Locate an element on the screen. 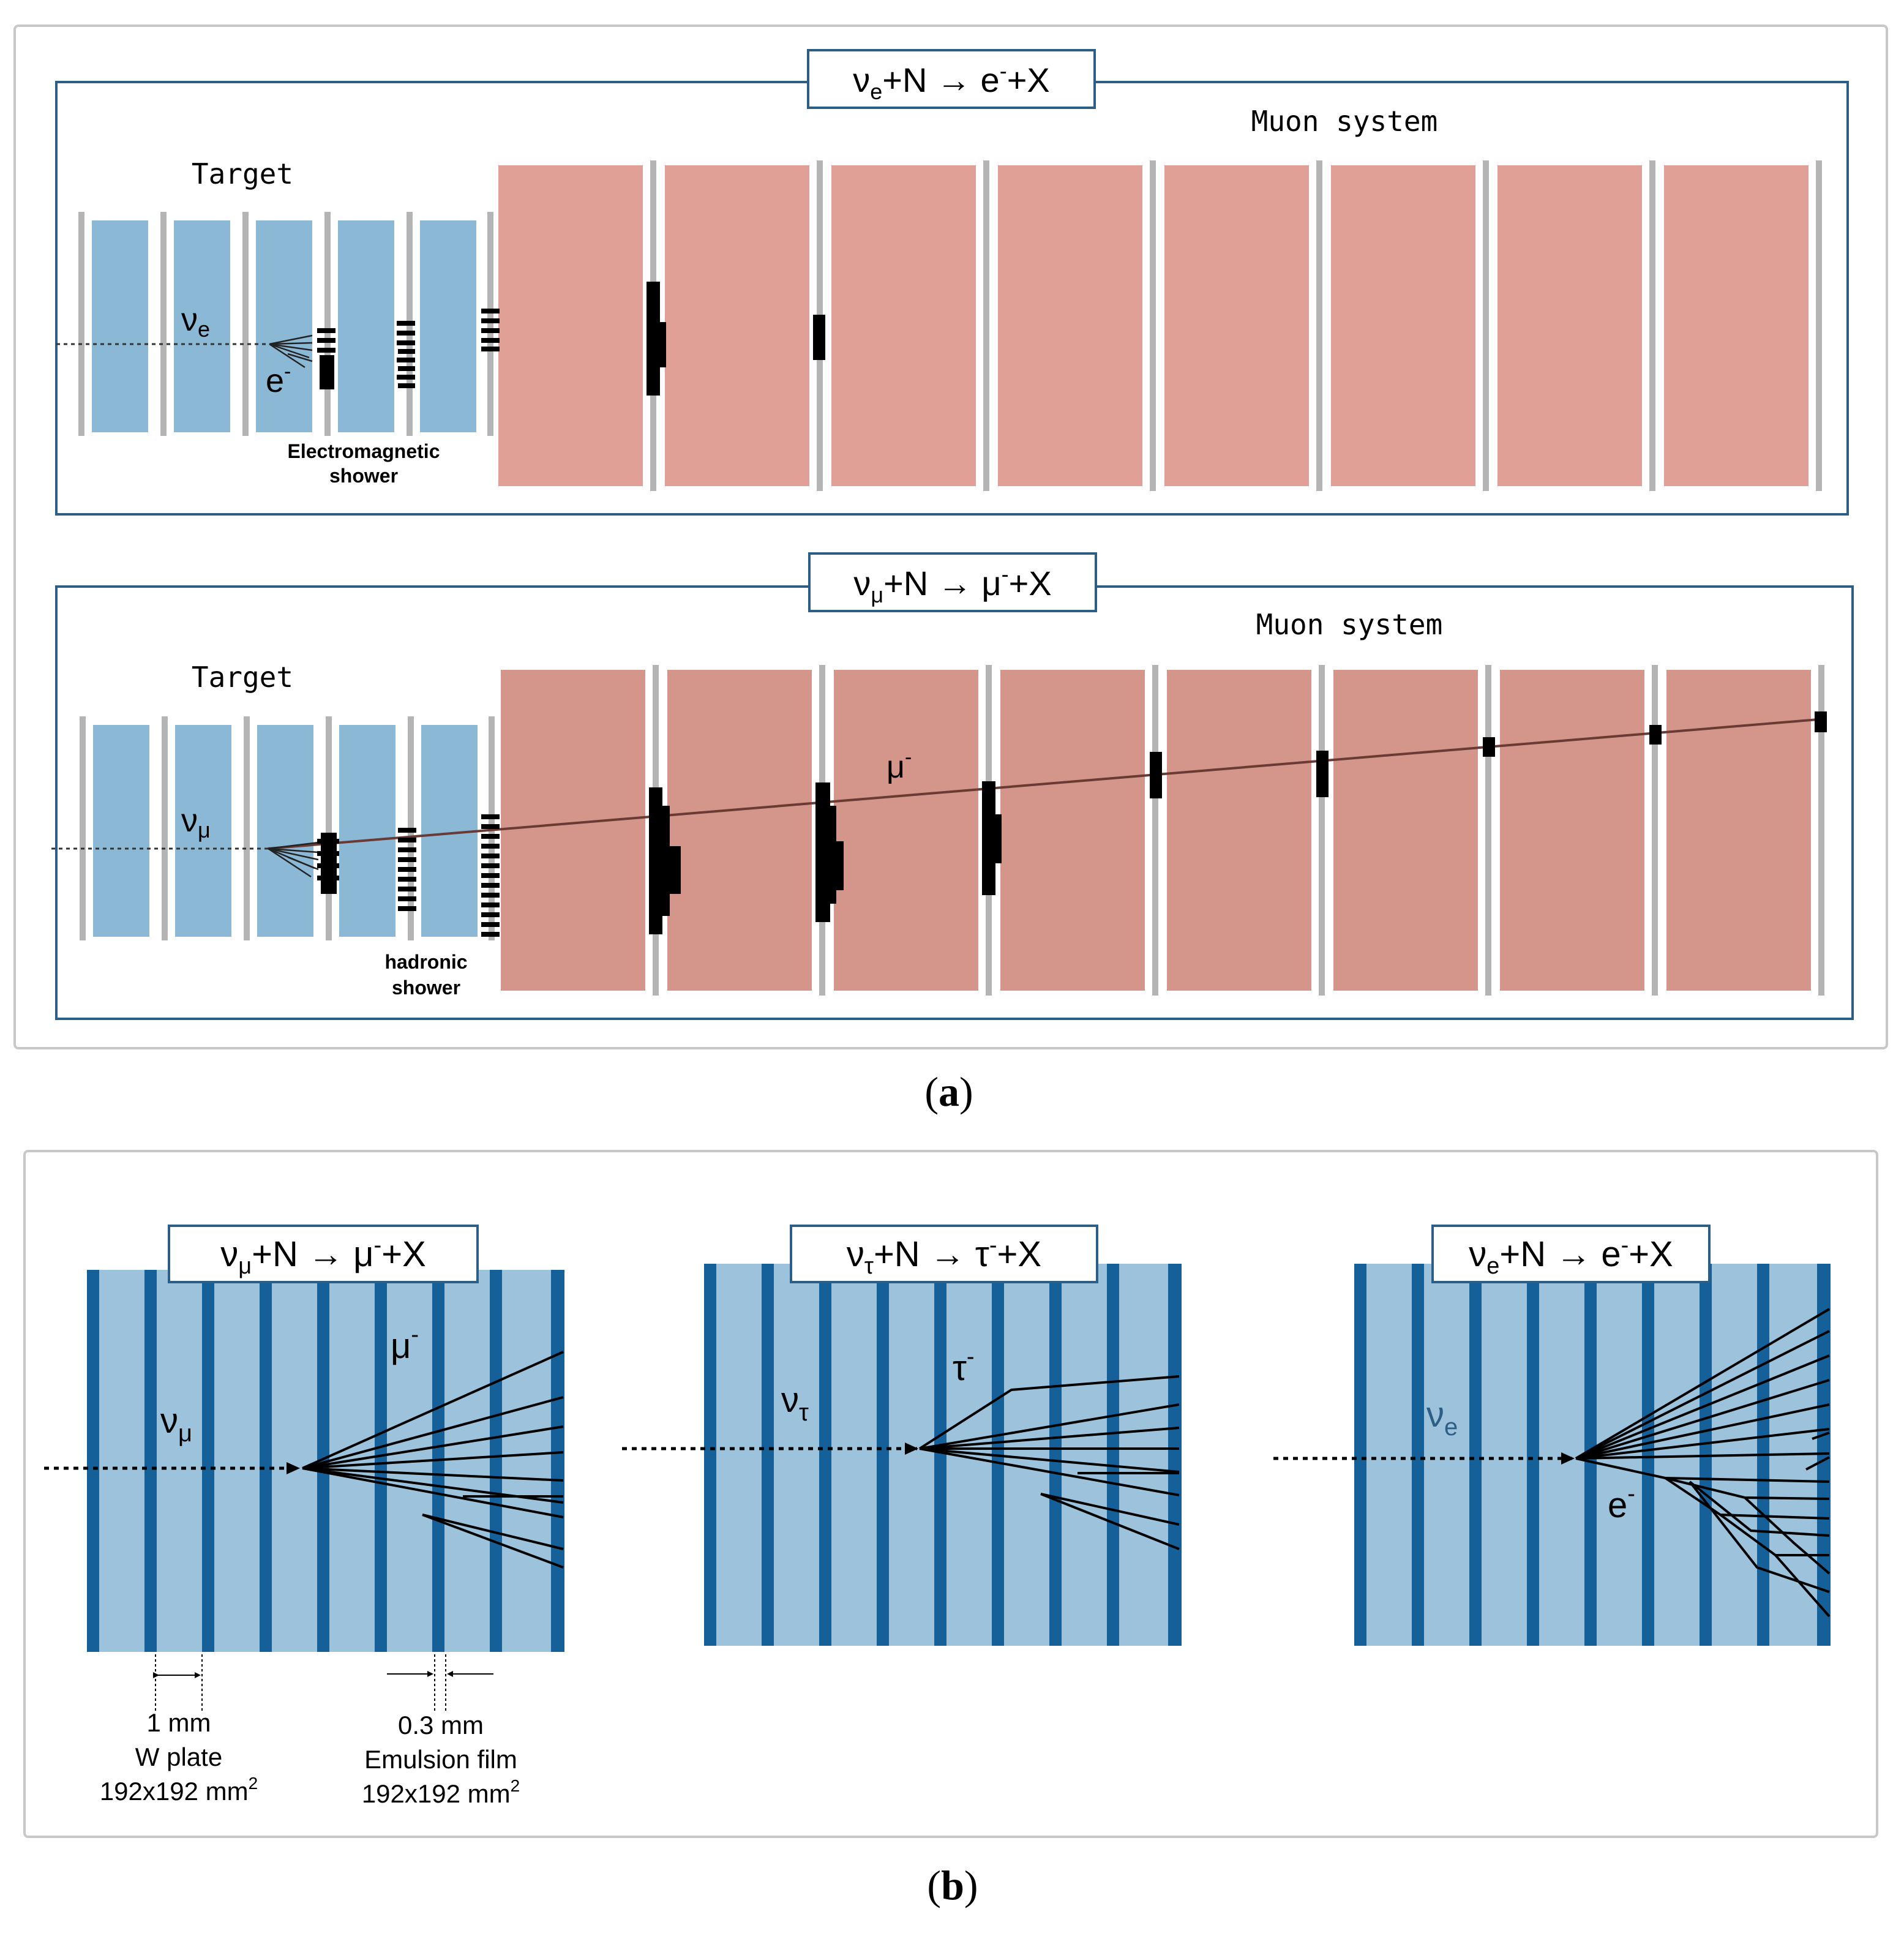 This screenshot has height=1936, width=1904. w-plate-name: W plate is located at coordinates (178, 1757).